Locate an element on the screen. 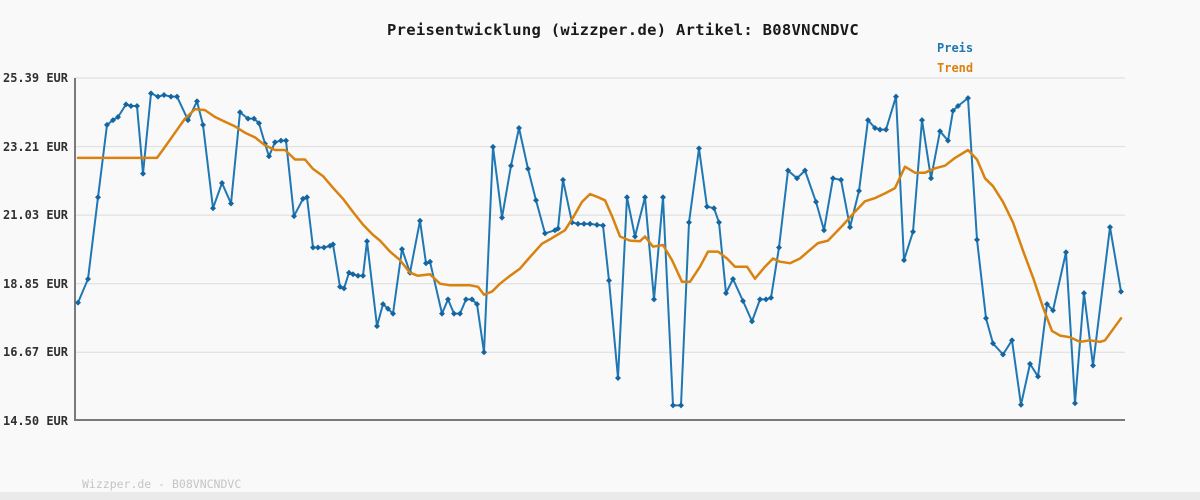 This screenshot has height=500, width=1200. y-tick-label: 25.39 EUR is located at coordinates (35, 78).